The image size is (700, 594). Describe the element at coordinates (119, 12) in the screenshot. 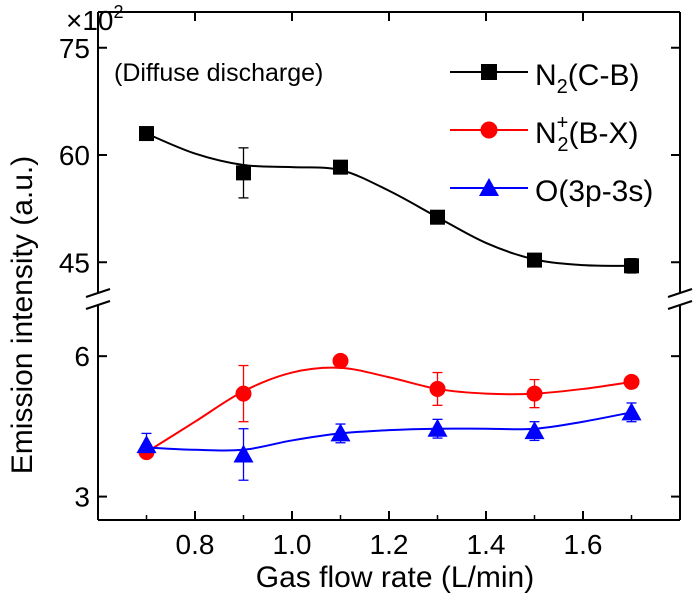

I see `multiplier-exponent: 2` at that location.